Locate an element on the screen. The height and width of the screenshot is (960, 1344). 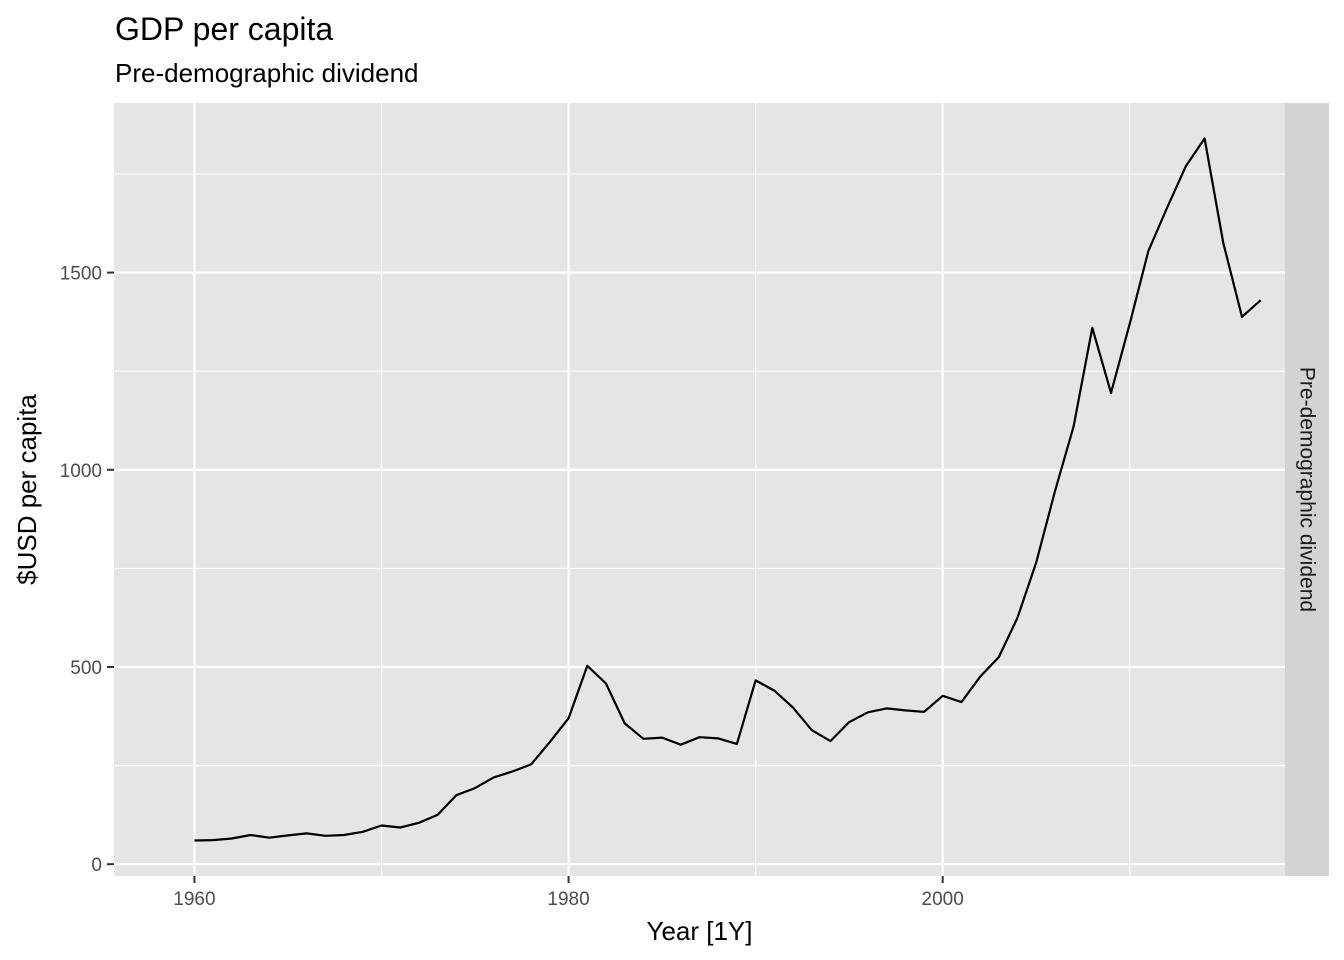
y-tick-label: 1500 is located at coordinates (81, 274).